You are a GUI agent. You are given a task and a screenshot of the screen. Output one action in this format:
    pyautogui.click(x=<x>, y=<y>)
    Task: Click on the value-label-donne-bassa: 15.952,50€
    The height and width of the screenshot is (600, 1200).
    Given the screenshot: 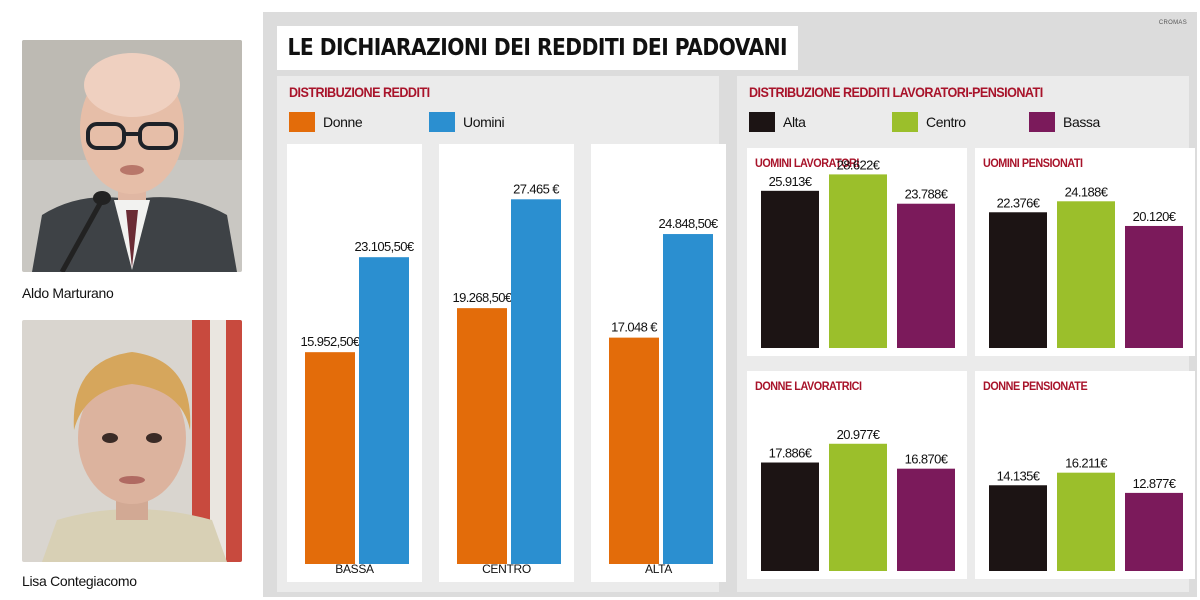 What is the action you would take?
    pyautogui.click(x=330, y=341)
    